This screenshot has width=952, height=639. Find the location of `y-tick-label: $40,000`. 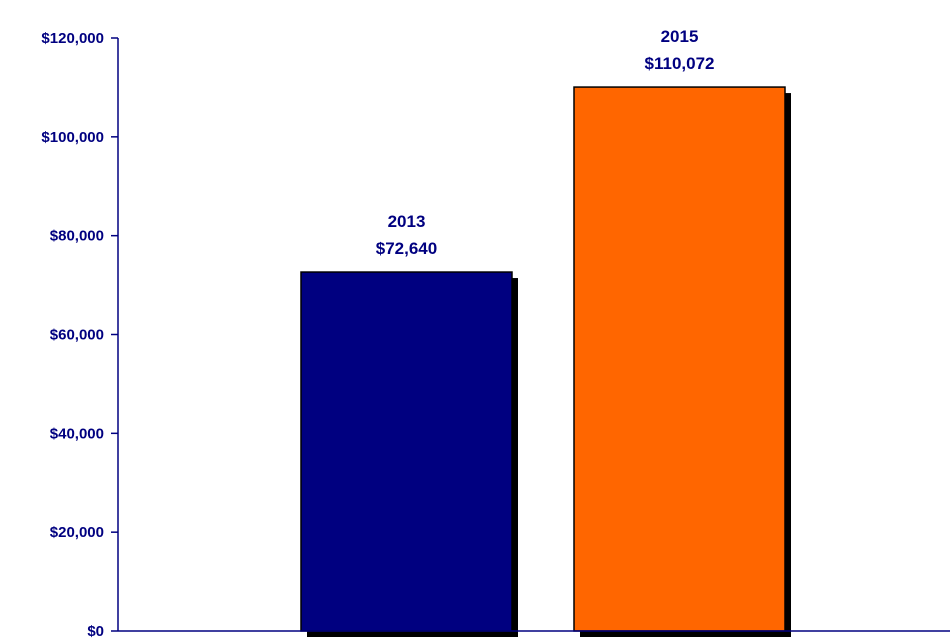

y-tick-label: $40,000 is located at coordinates (77, 433).